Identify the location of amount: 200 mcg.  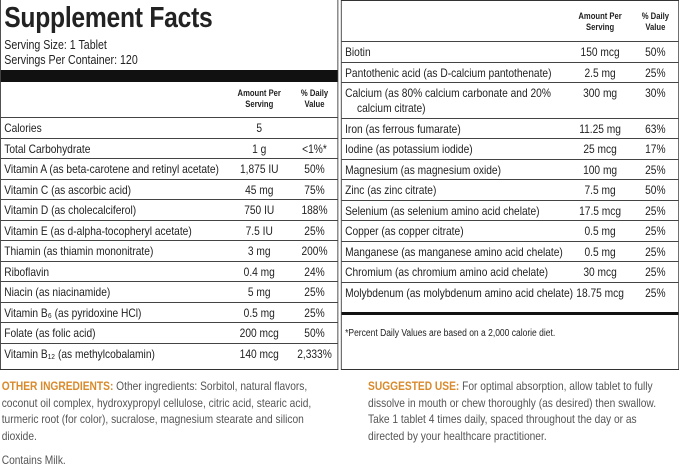
(259, 333).